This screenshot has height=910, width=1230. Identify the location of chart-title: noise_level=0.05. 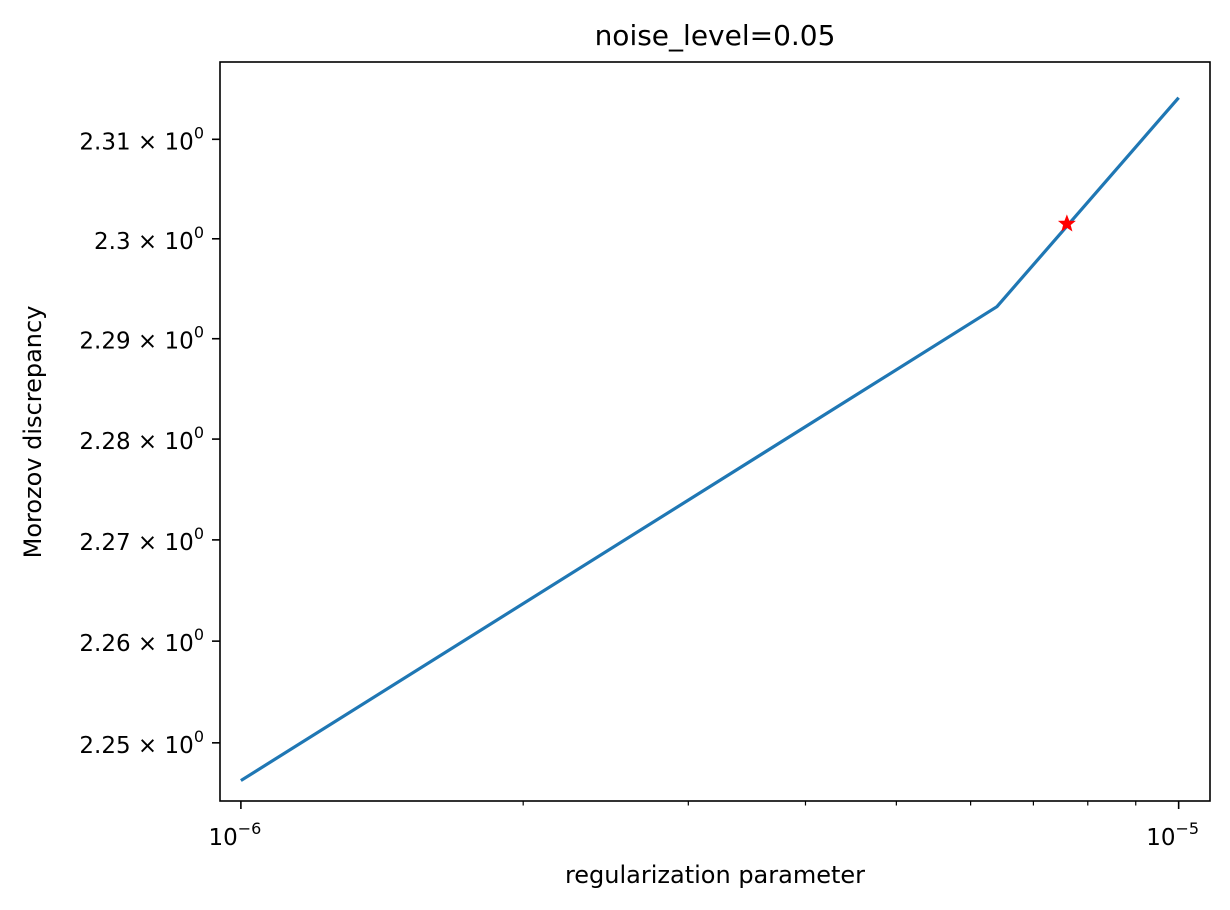
(715, 35).